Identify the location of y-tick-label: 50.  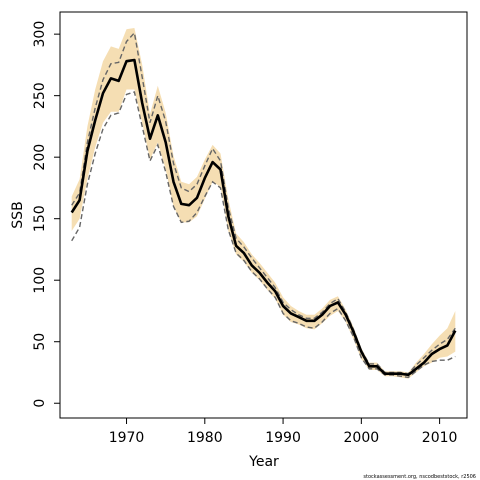
(40, 342).